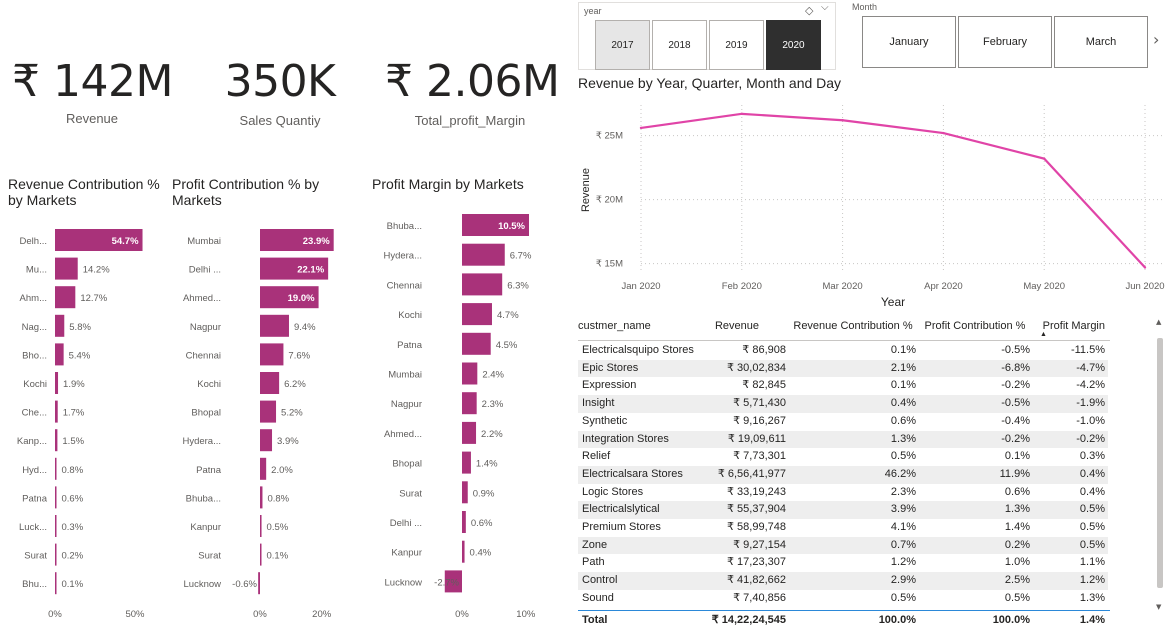 Image resolution: width=1168 pixels, height=631 pixels. What do you see at coordinates (903, 580) in the screenshot?
I see `table-cell: 2.9%` at bounding box center [903, 580].